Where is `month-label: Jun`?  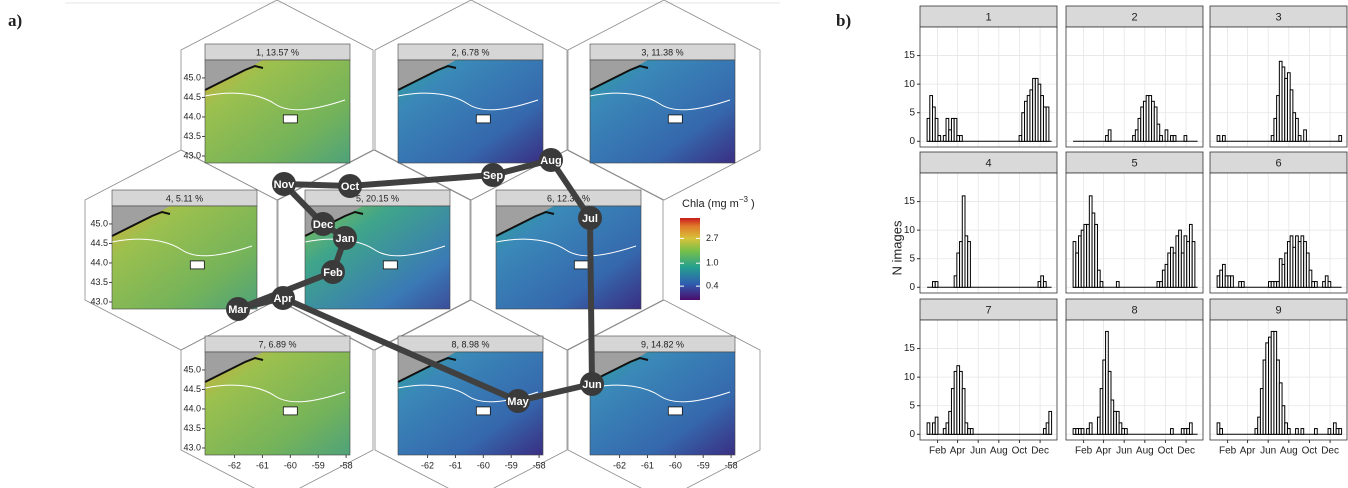
month-label: Jun is located at coordinates (592, 385).